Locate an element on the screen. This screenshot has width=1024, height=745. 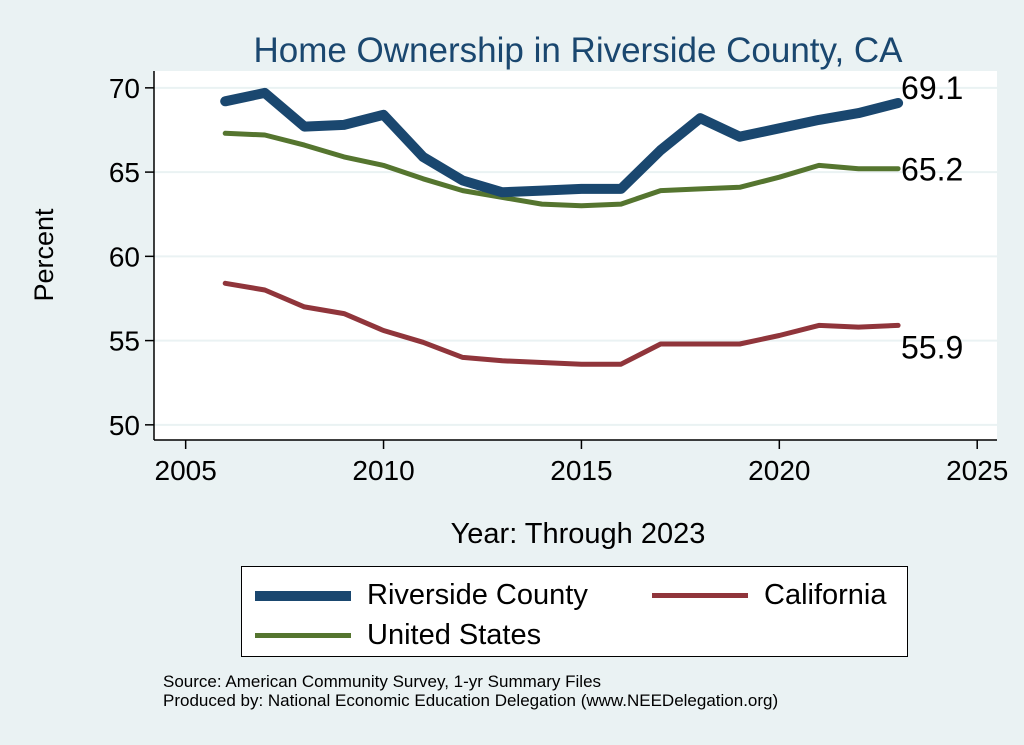
y-tick-label: 55 is located at coordinates (124, 341).